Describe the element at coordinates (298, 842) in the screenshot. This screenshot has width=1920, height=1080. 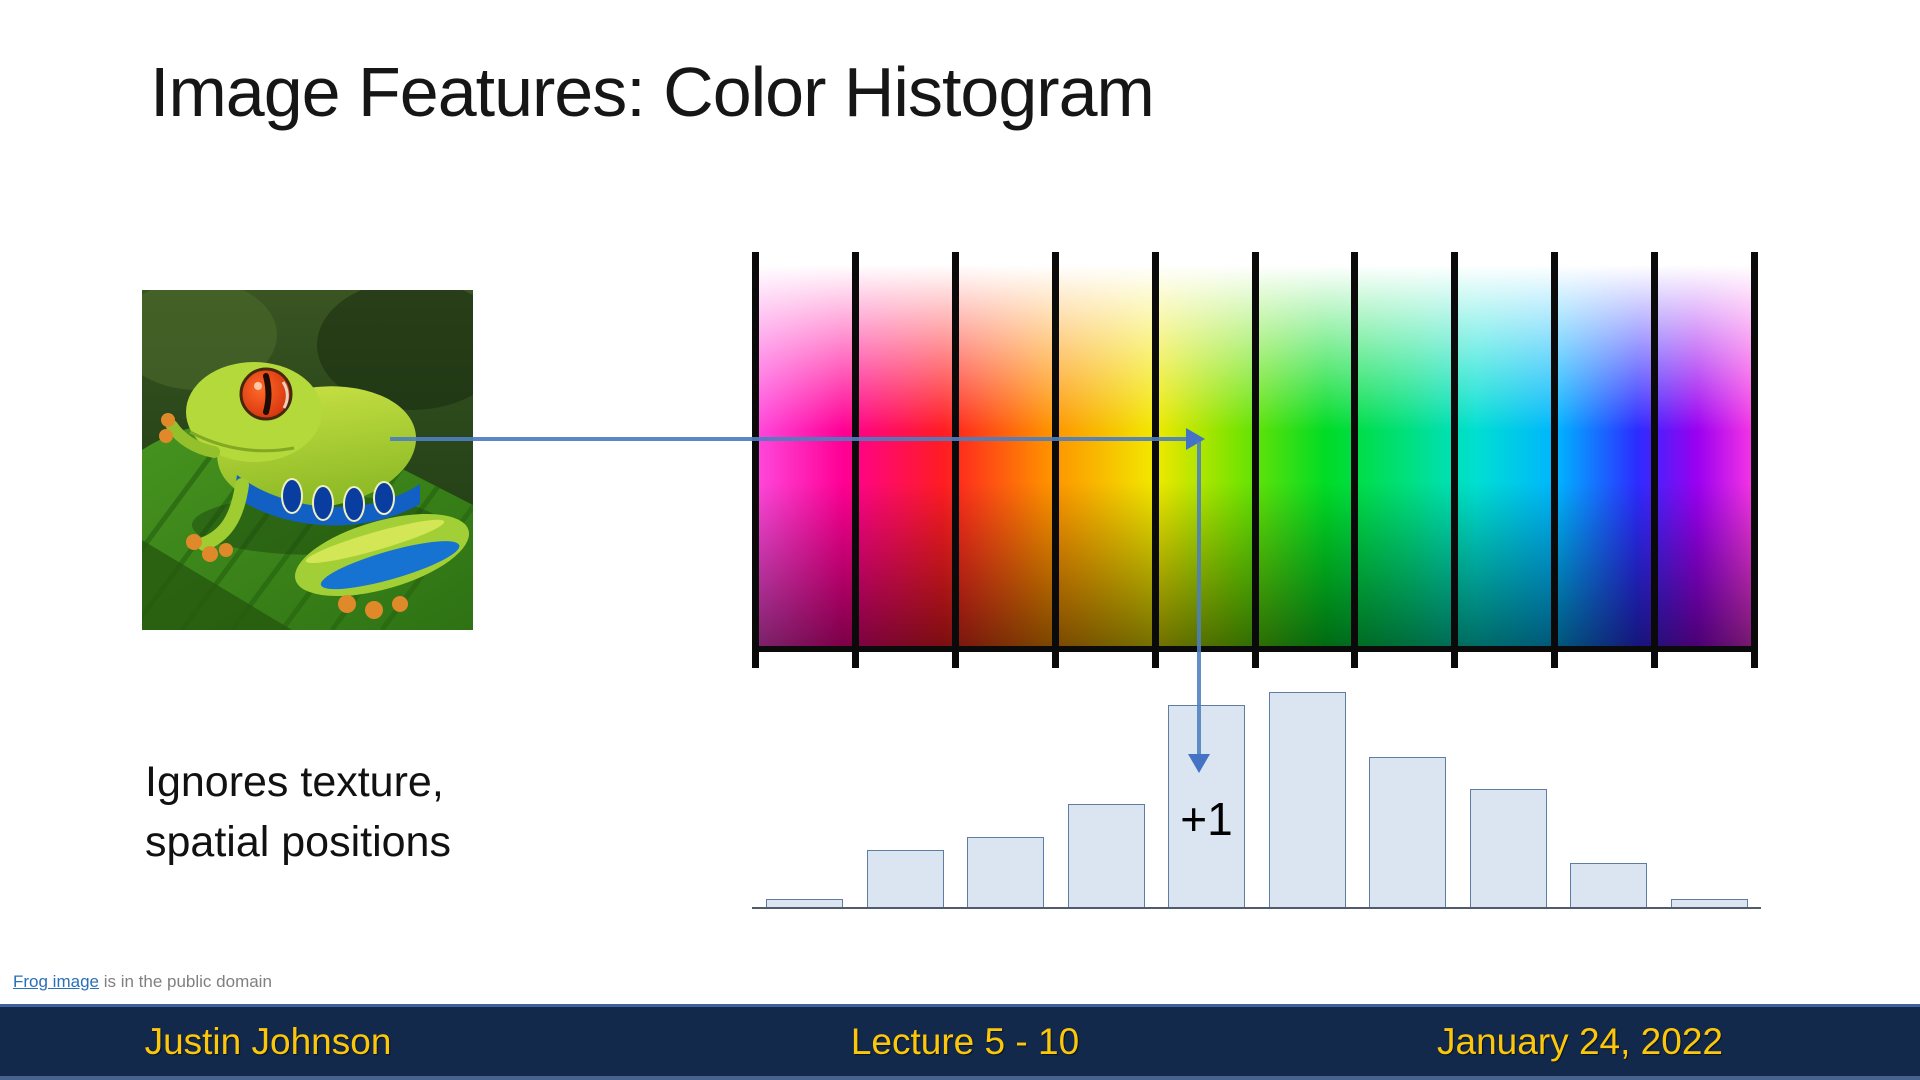
I see `note-line-2: spatial positions` at that location.